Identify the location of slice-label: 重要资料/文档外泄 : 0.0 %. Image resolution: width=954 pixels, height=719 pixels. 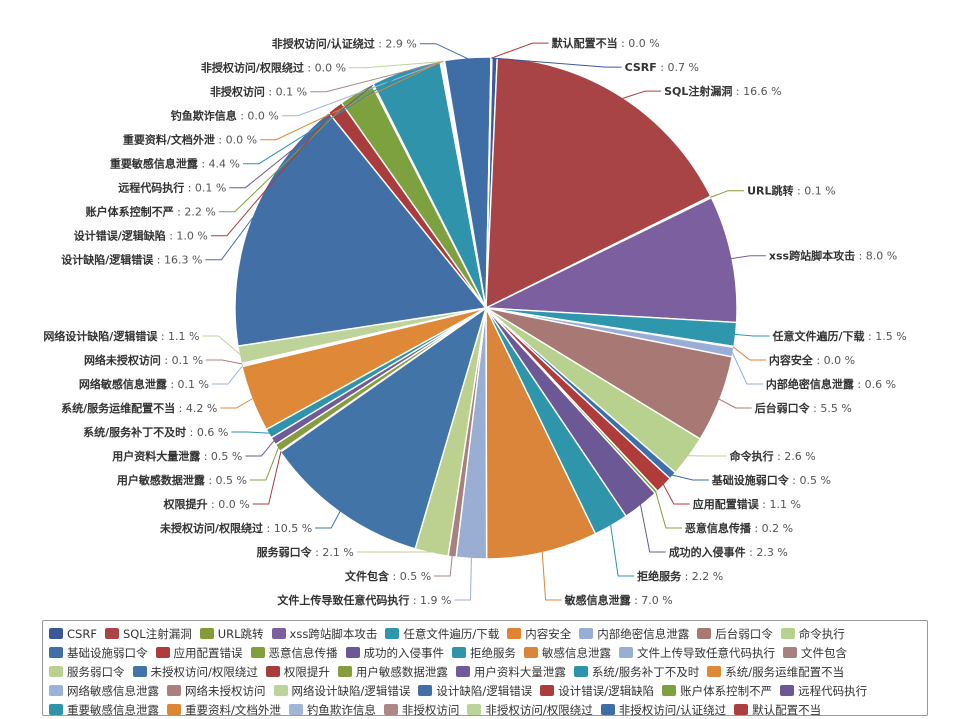
(190, 140).